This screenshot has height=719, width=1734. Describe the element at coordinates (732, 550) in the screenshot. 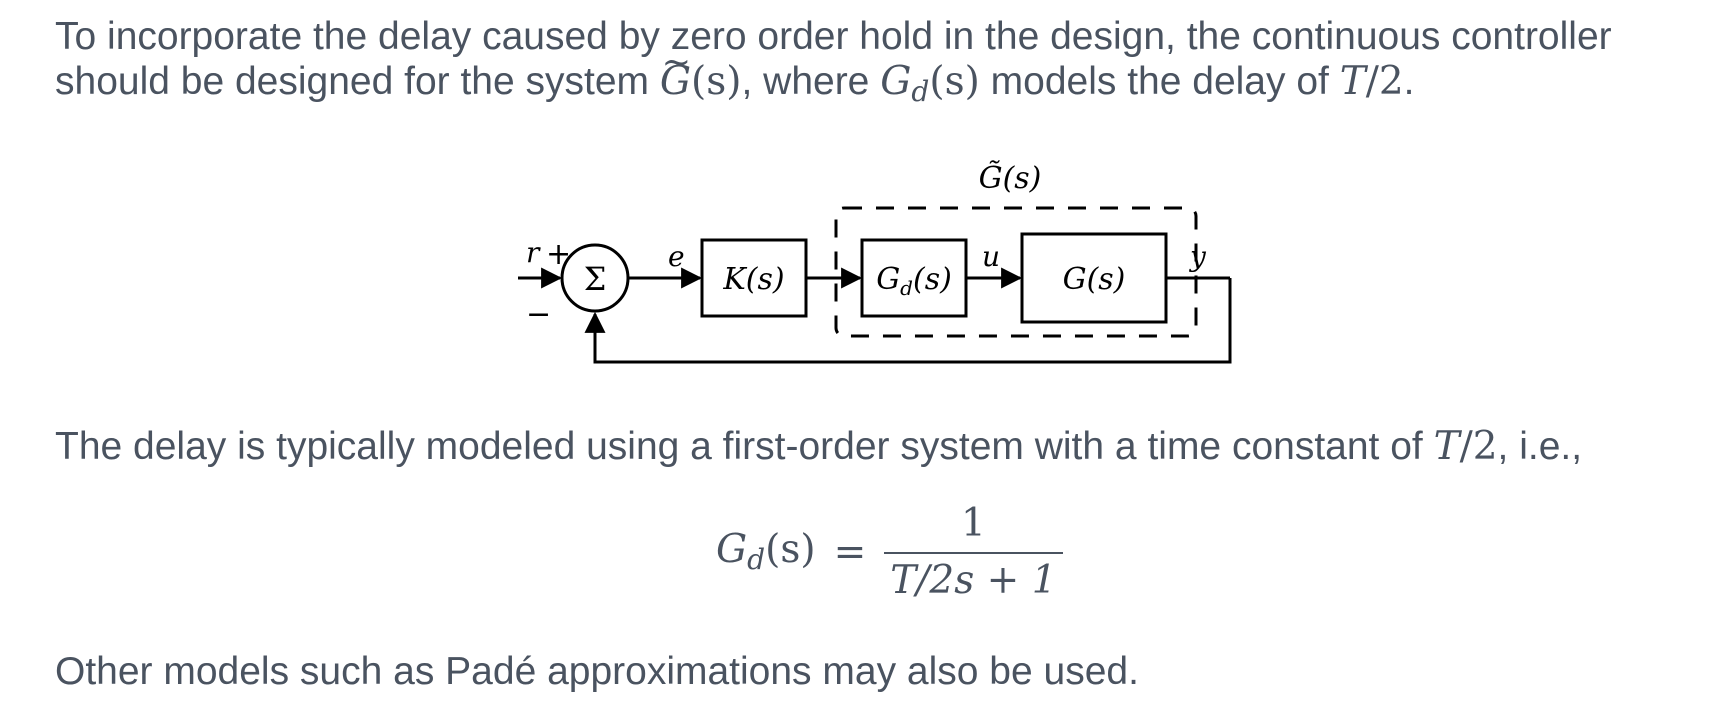

I see `equation-lhs-main: G` at that location.